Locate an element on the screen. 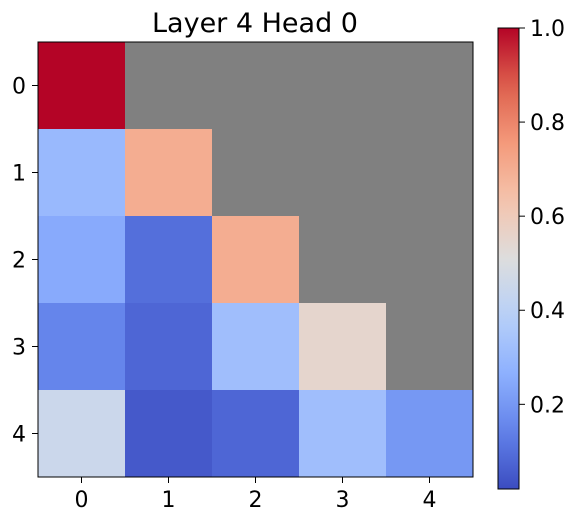  y-axis-ticks: 0 1 2 3 4 is located at coordinates (25, 261).